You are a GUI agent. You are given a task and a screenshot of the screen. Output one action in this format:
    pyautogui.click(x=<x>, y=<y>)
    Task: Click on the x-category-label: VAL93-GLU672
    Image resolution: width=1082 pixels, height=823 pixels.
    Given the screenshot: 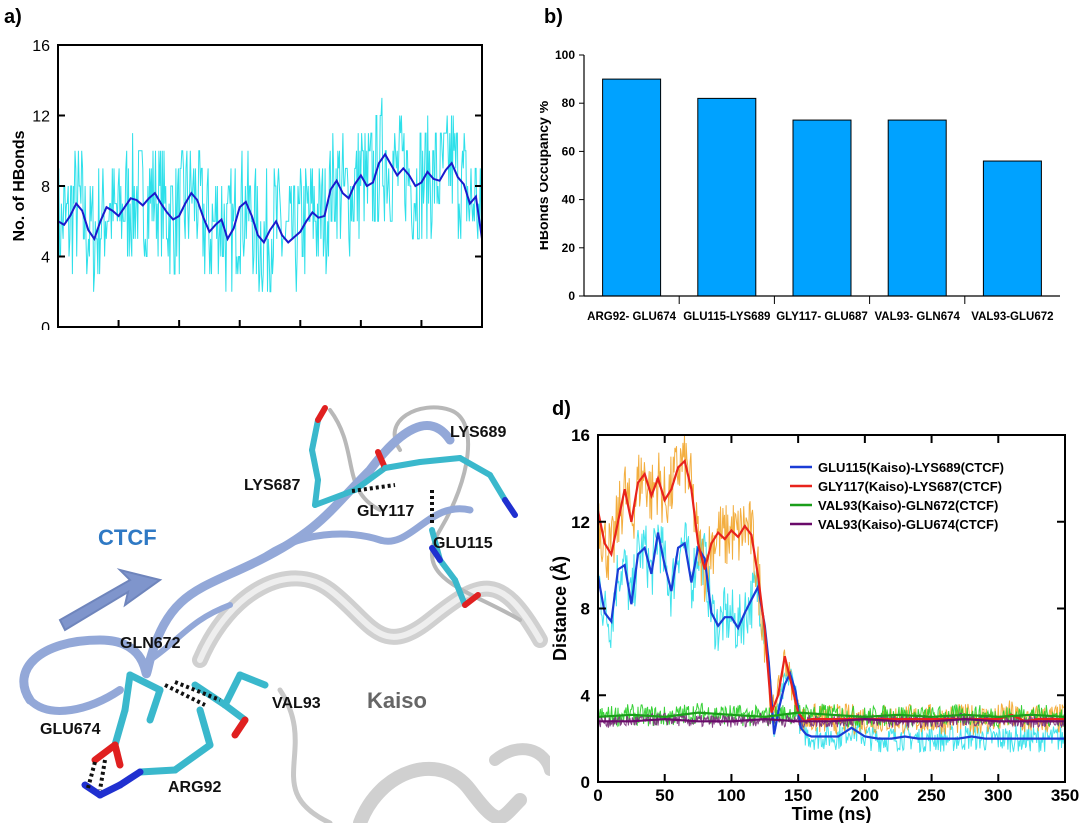 What is the action you would take?
    pyautogui.click(x=1012, y=317)
    